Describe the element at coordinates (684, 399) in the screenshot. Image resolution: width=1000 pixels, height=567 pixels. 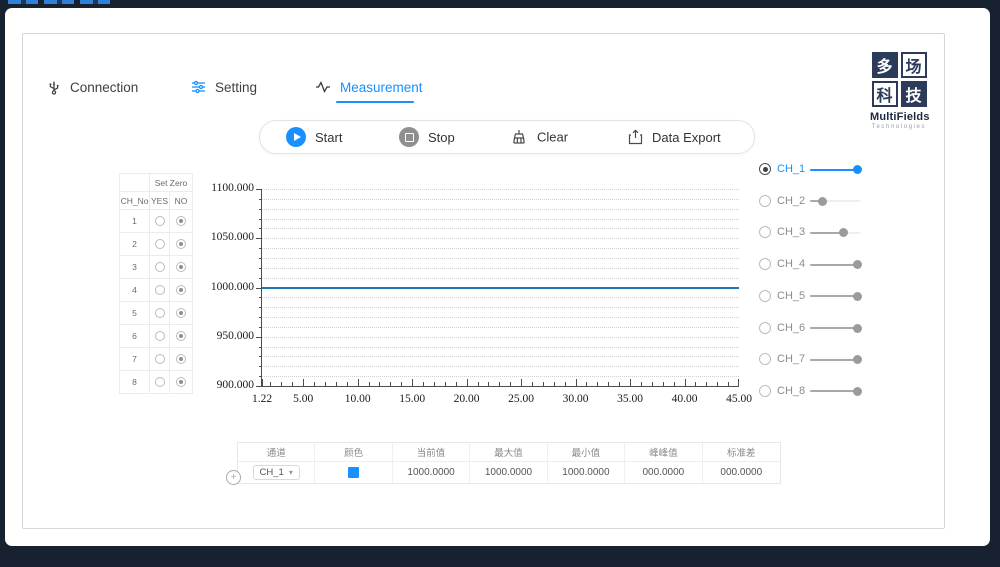
I see `x-tick-label: 40.00` at that location.